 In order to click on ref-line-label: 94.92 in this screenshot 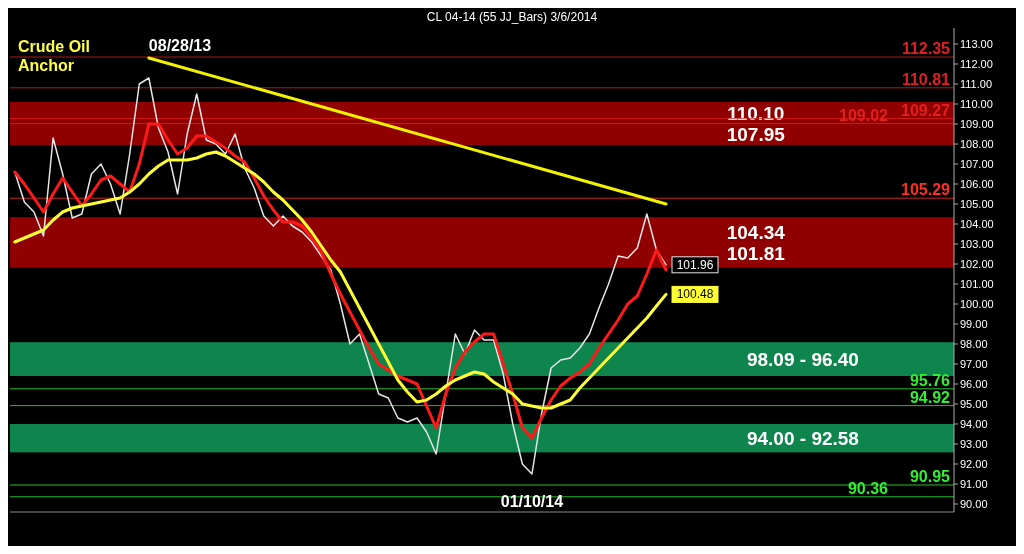, I will do `click(930, 397)`.